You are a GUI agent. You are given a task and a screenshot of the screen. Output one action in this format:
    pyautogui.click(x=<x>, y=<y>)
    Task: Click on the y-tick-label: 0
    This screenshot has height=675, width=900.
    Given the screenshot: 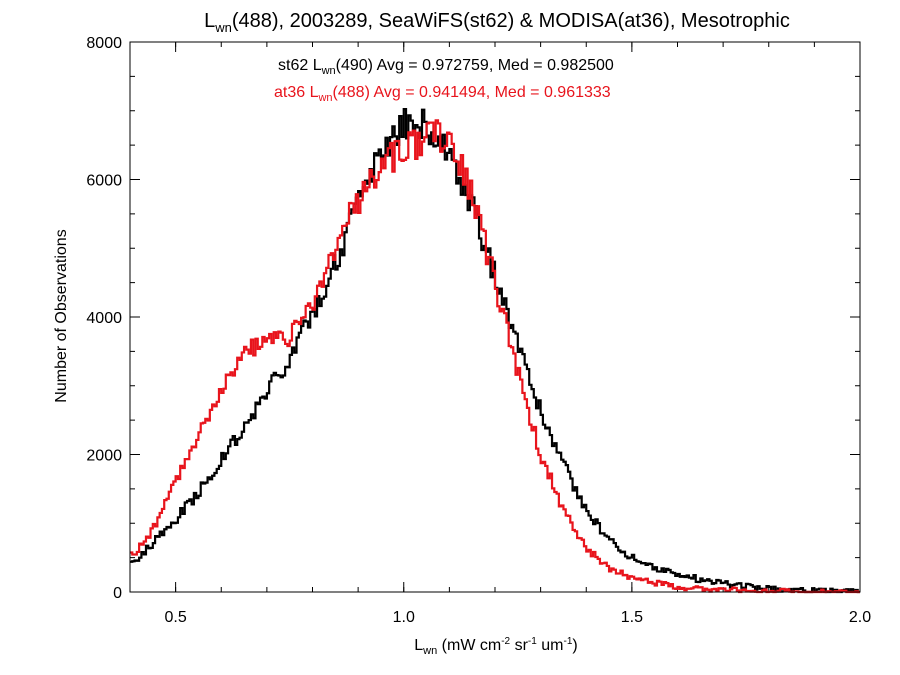 What is the action you would take?
    pyautogui.click(x=117, y=593)
    